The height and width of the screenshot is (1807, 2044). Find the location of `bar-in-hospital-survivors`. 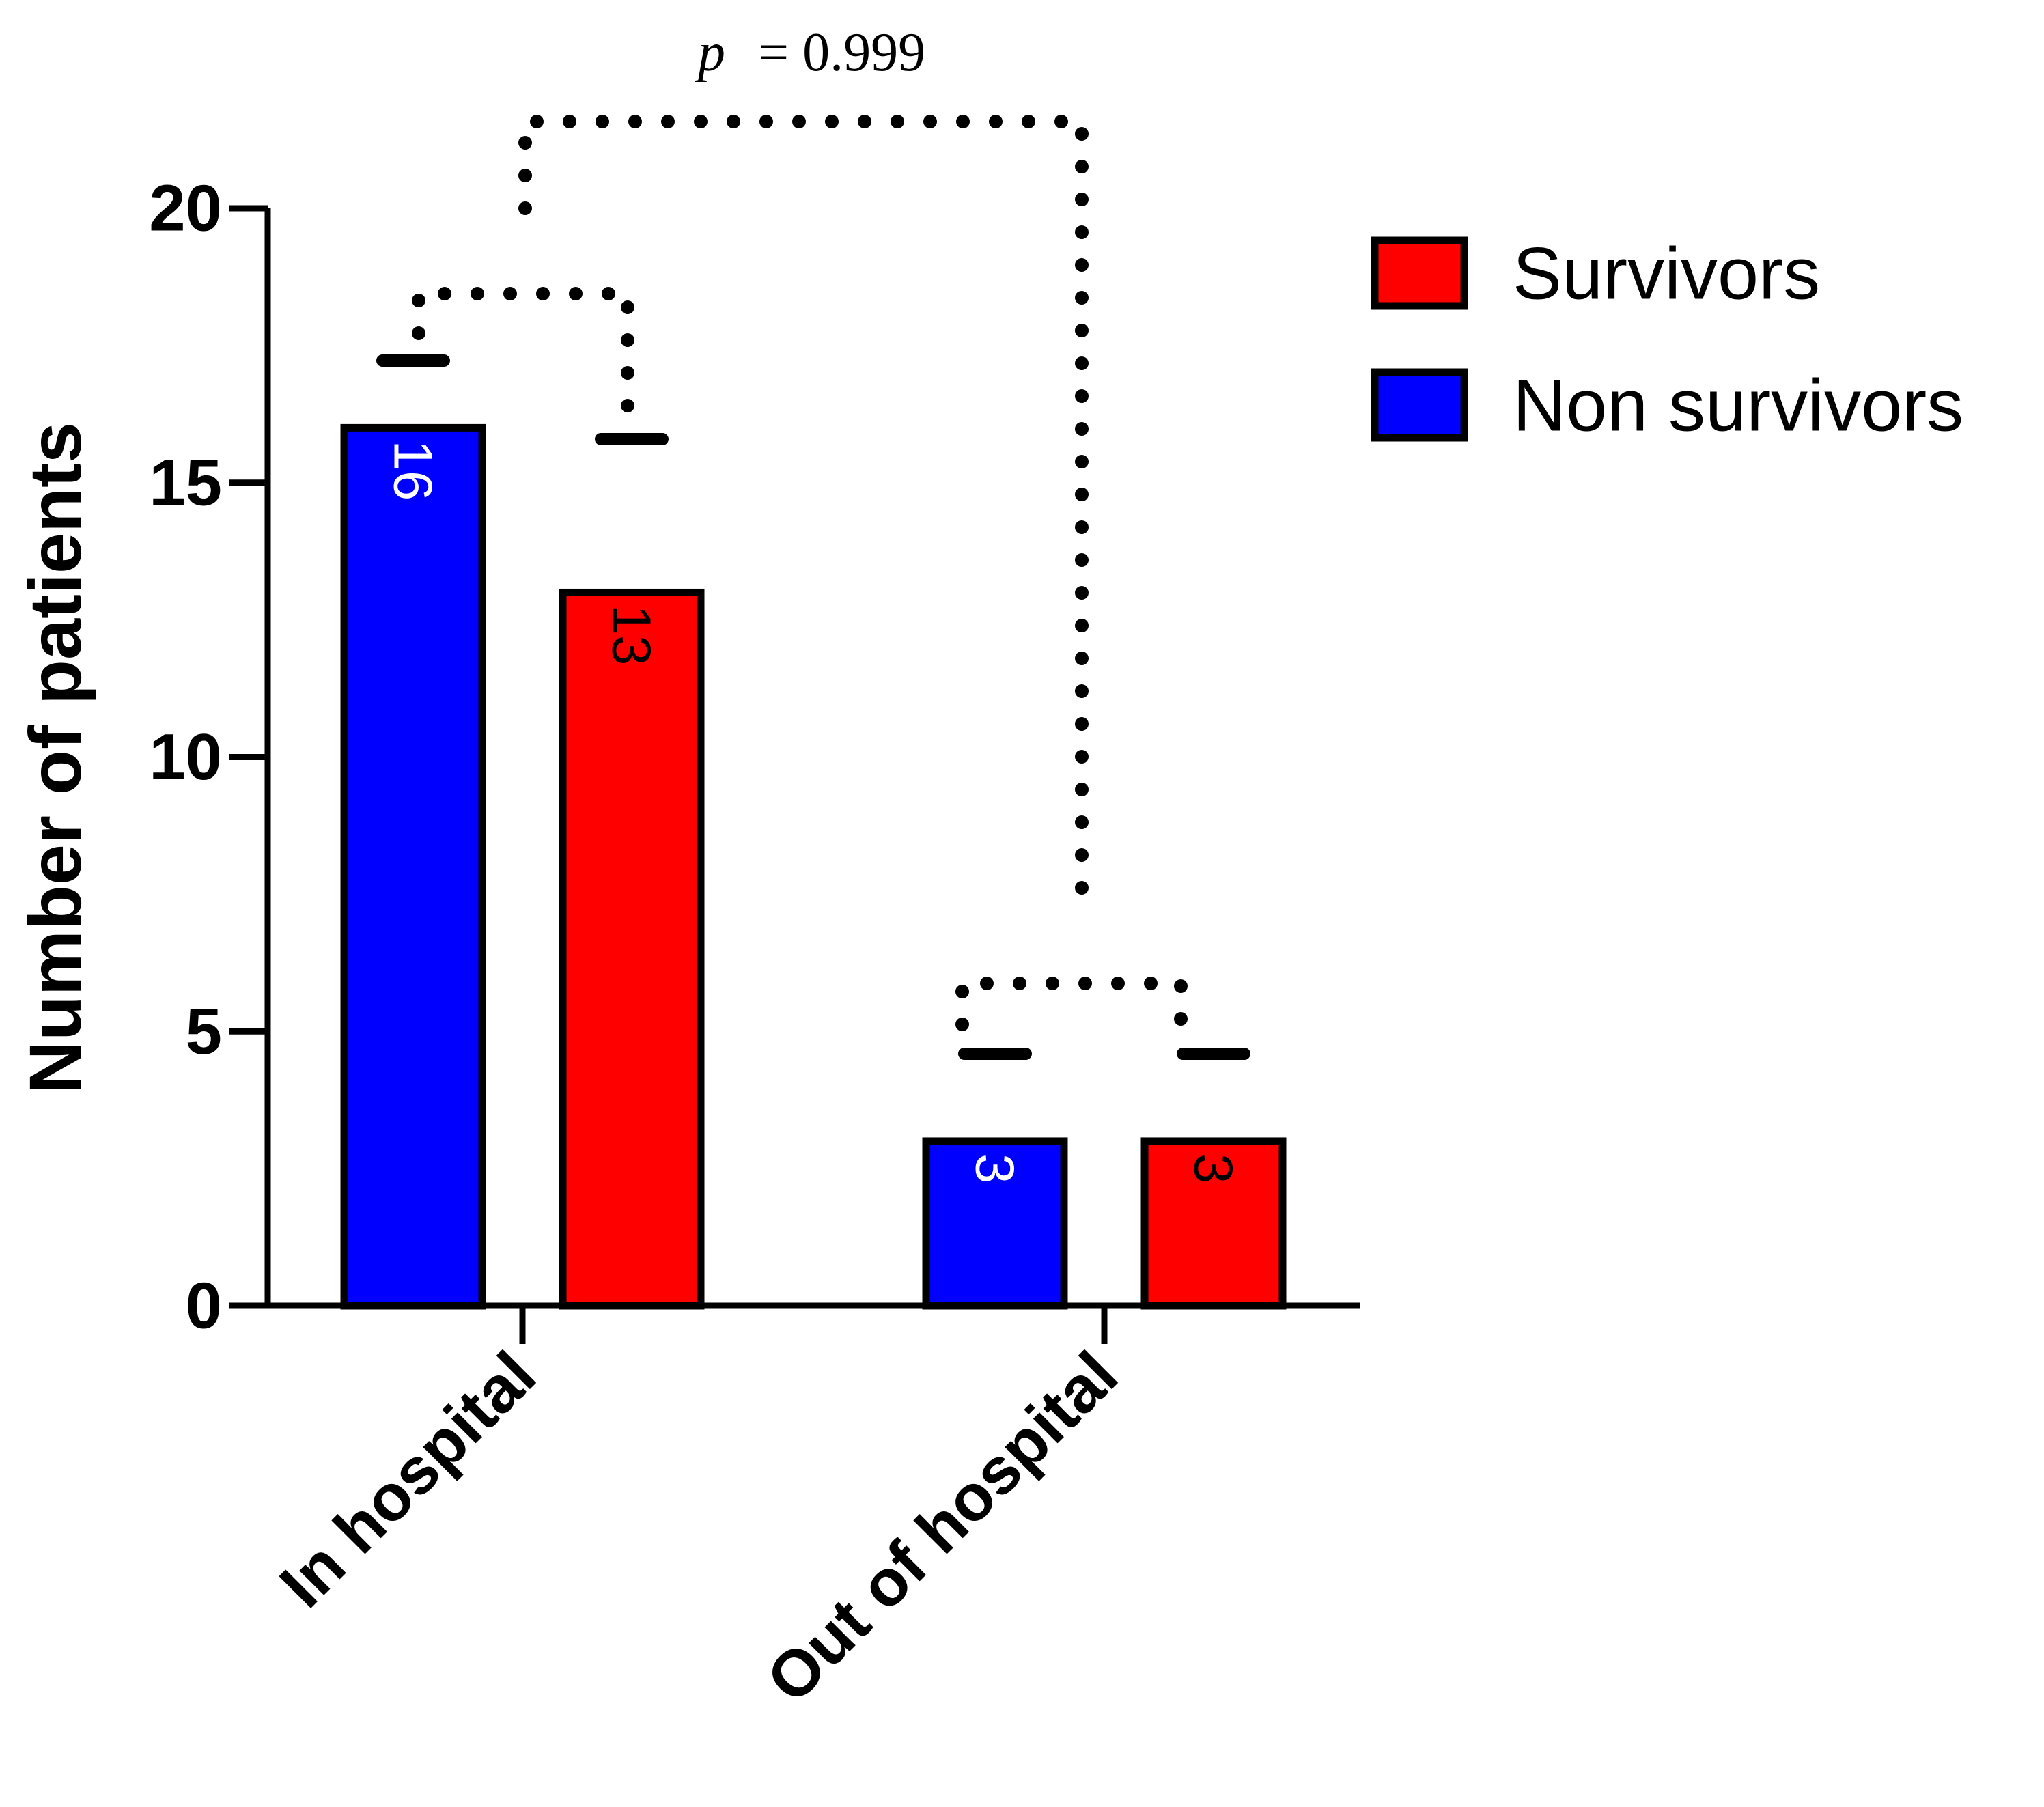

bar-in-hospital-survivors is located at coordinates (632, 949).